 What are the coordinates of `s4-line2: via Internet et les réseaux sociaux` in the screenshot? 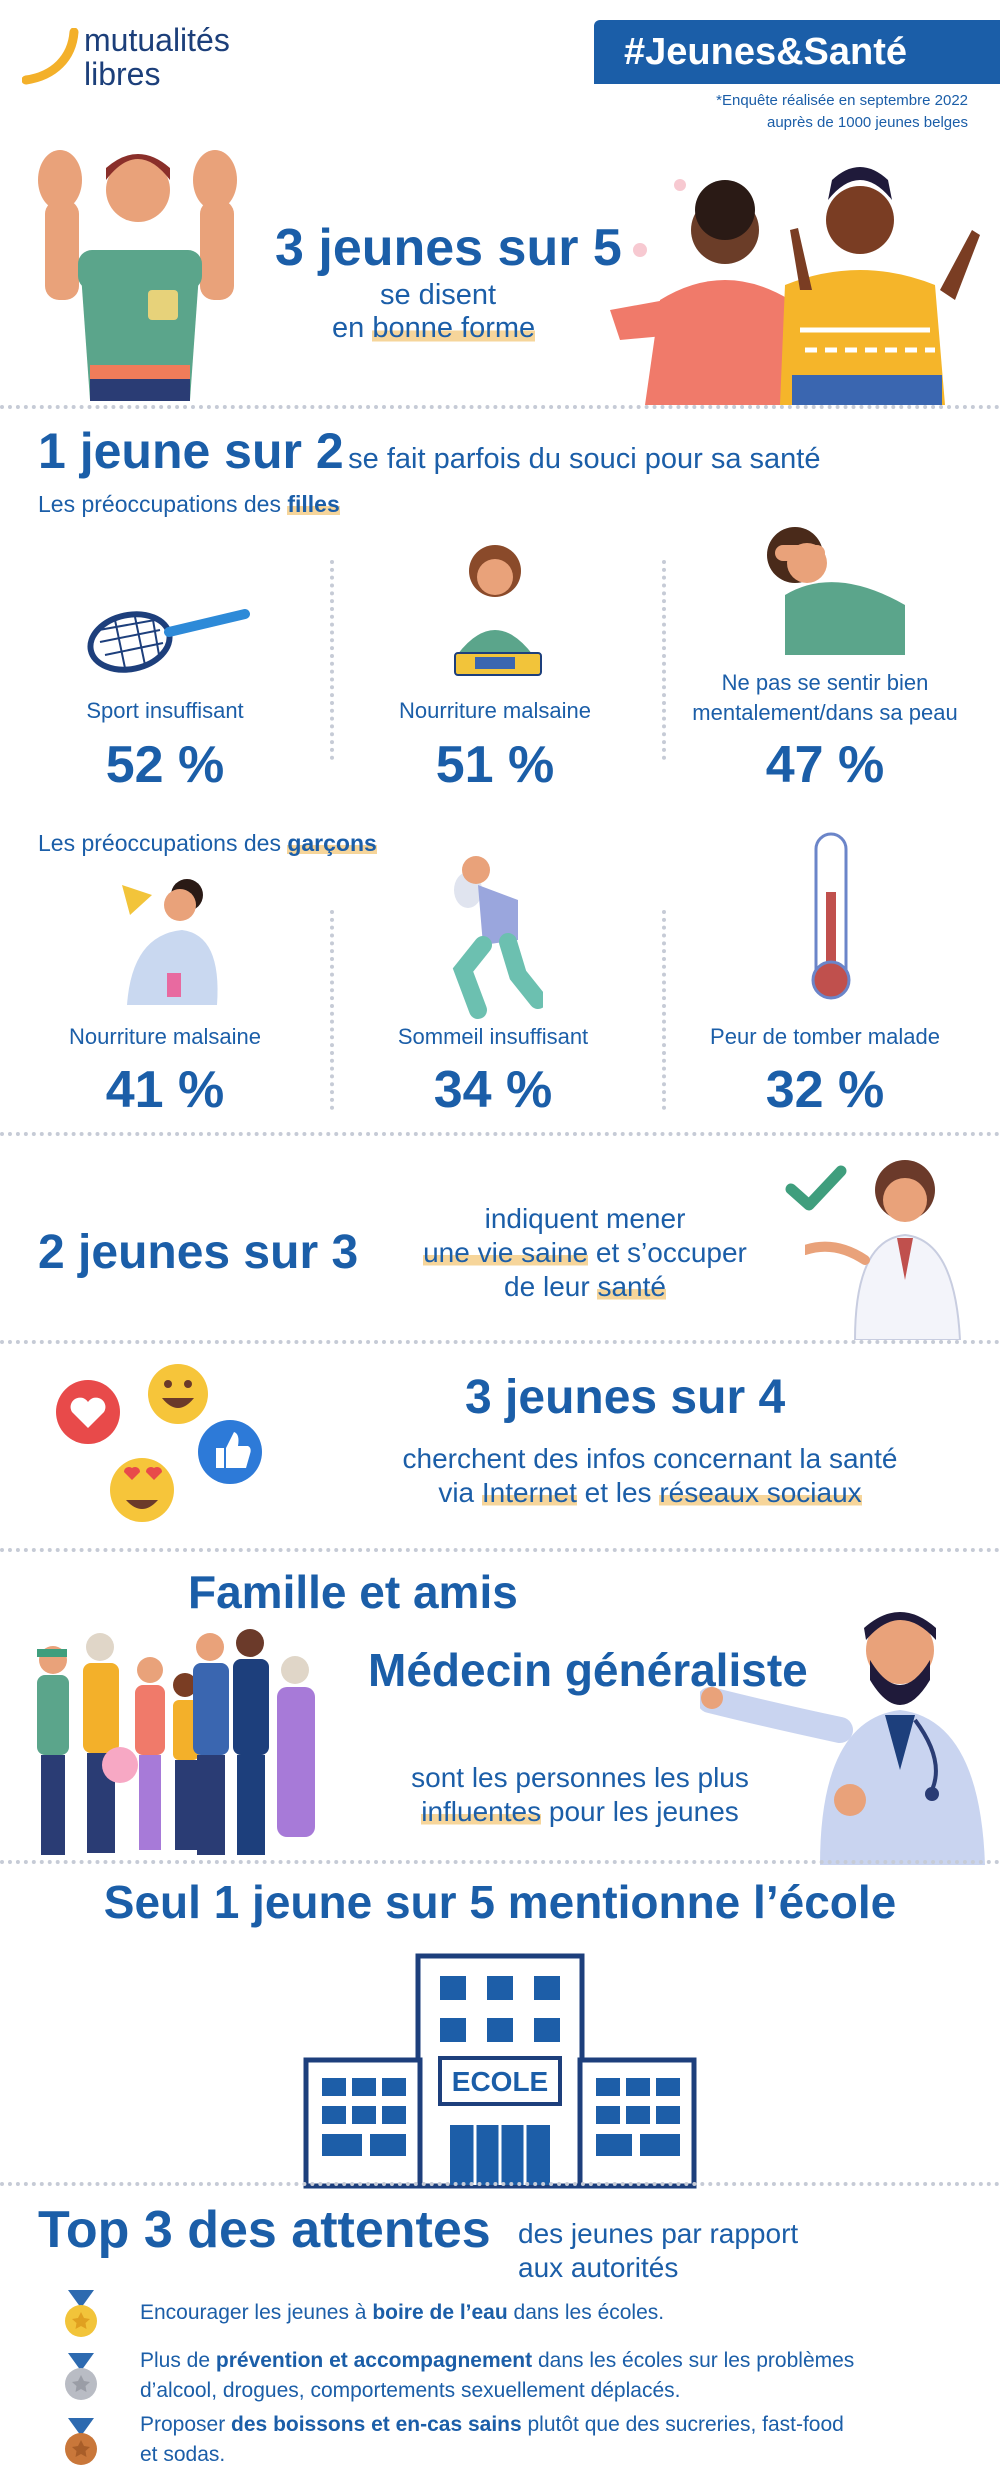 It's located at (650, 1493).